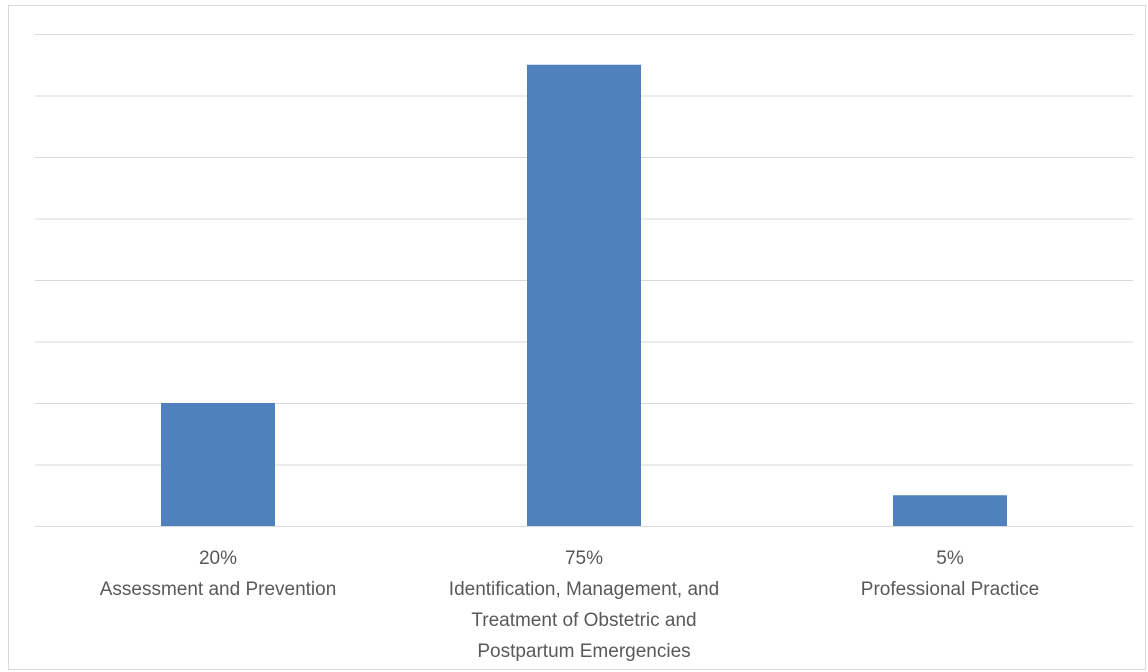 This screenshot has height=672, width=1148. Describe the element at coordinates (218, 558) in the screenshot. I see `data-label: 20%` at that location.